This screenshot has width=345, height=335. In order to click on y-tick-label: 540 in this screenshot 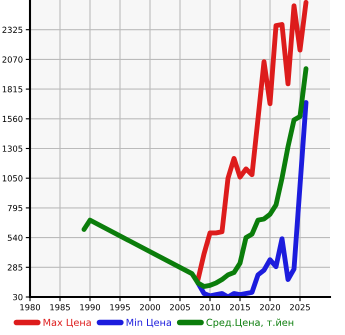, I will do `click(15, 237)`.